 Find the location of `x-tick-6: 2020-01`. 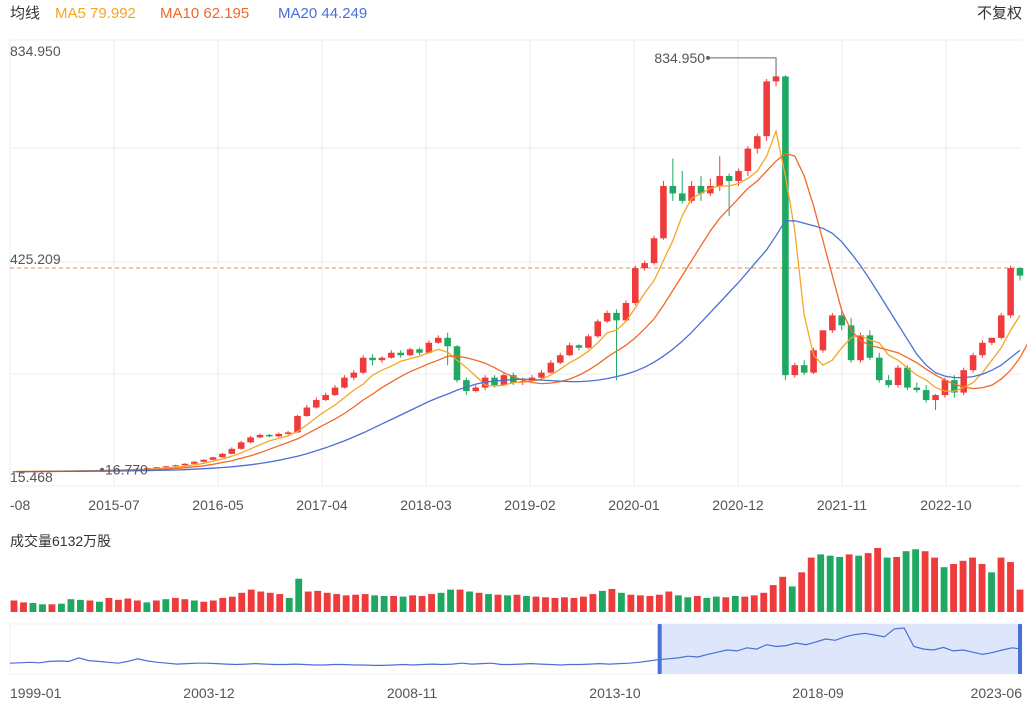

x-tick-6: 2020-01 is located at coordinates (634, 505).